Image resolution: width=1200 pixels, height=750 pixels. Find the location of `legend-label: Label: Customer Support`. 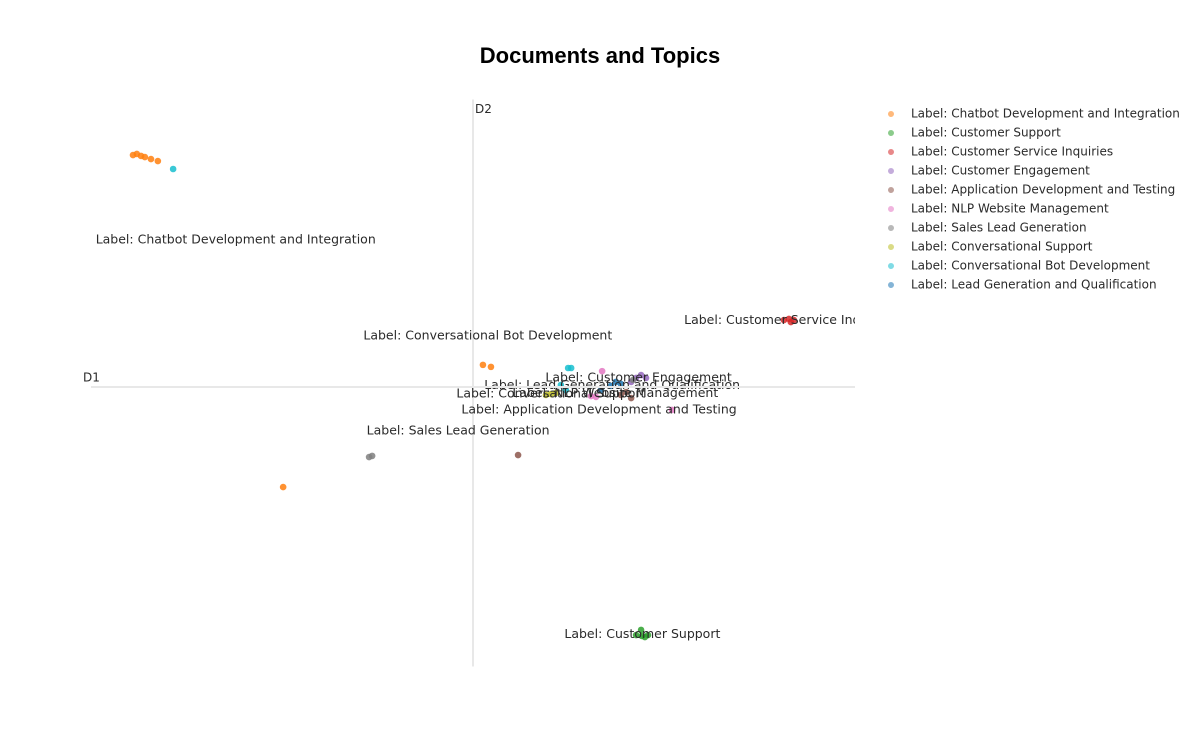

legend-label: Label: Customer Support is located at coordinates (986, 133).